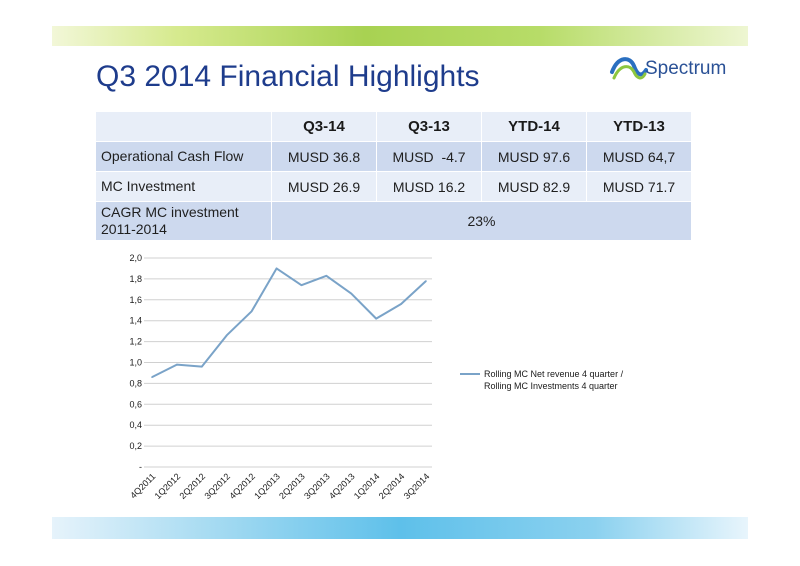 This screenshot has height=566, width=800. I want to click on x-tick-label: 4Q2011, so click(142, 485).